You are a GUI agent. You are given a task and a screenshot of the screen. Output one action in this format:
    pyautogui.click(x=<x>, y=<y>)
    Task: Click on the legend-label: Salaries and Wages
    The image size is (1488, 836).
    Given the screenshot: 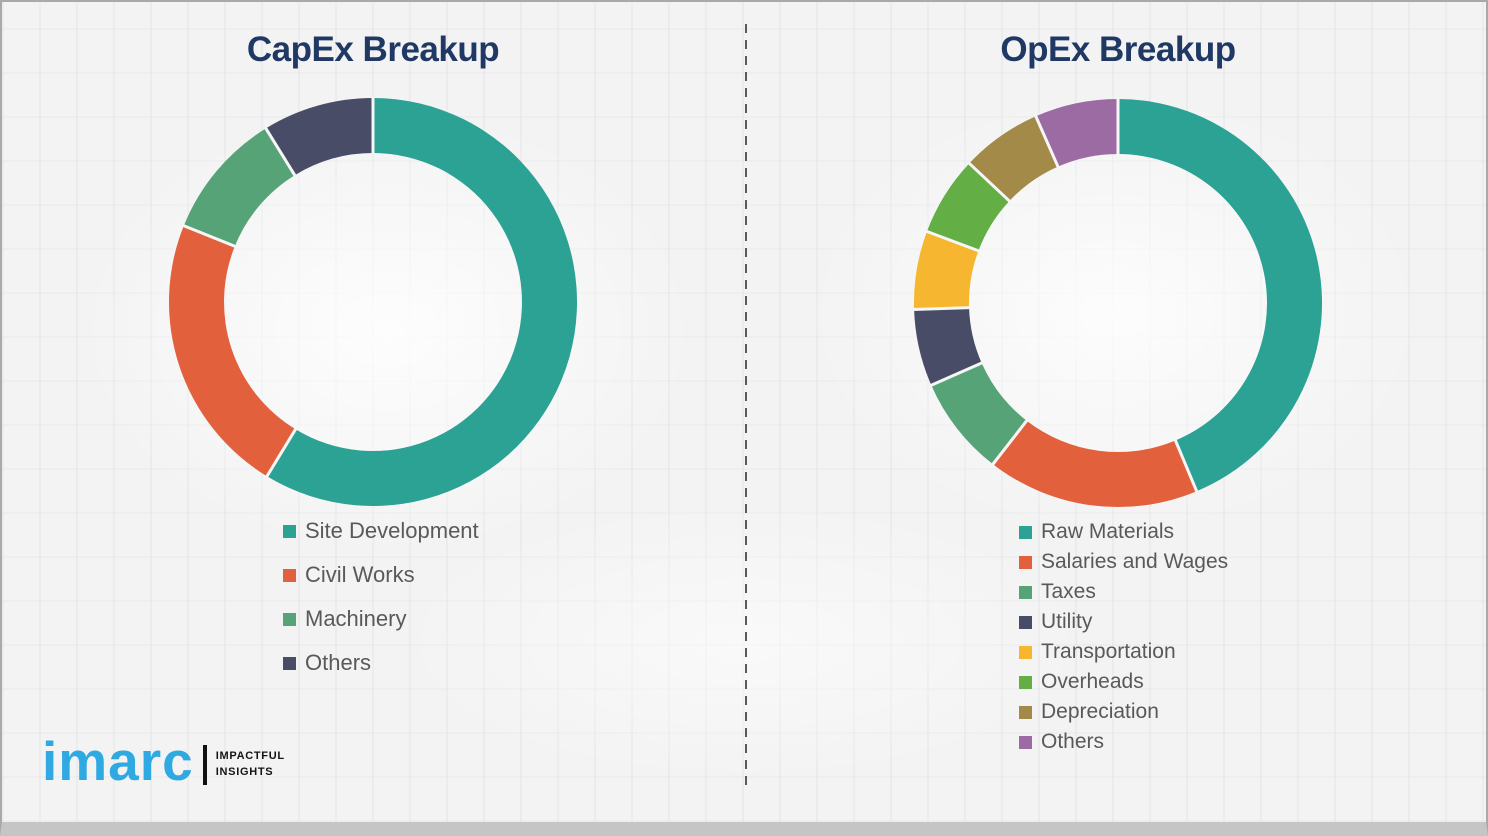 What is the action you would take?
    pyautogui.click(x=1135, y=561)
    